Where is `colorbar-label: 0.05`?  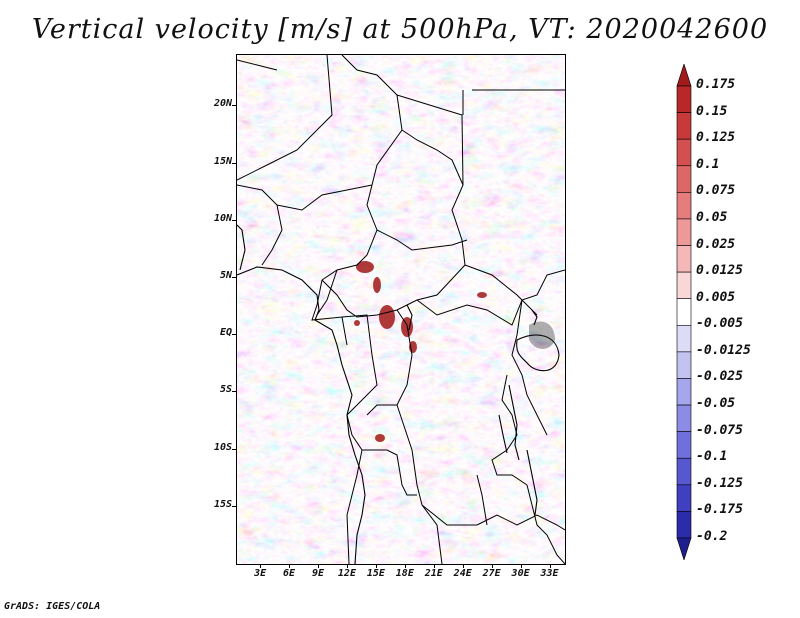
colorbar-label: 0.05 is located at coordinates (712, 217).